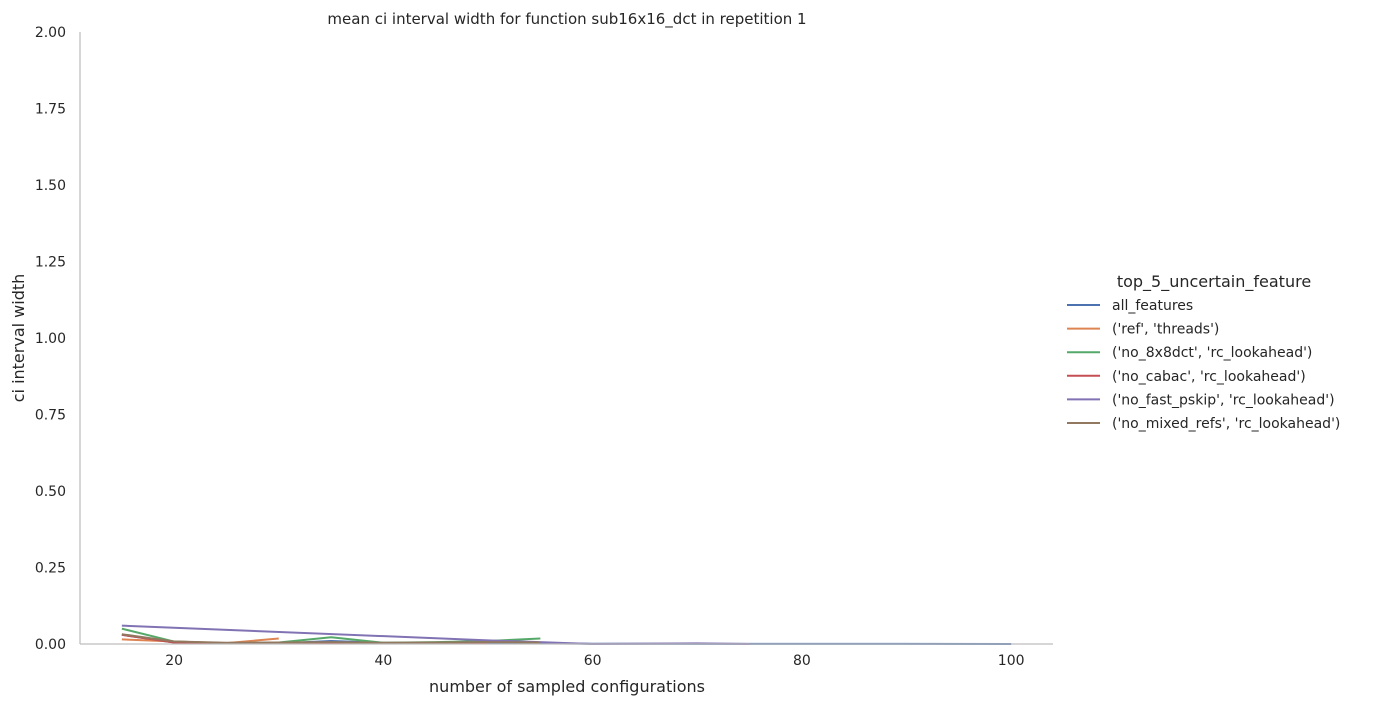 The width and height of the screenshot is (1374, 706). What do you see at coordinates (567, 686) in the screenshot?
I see `x-axis-label: number of sampled configurations` at bounding box center [567, 686].